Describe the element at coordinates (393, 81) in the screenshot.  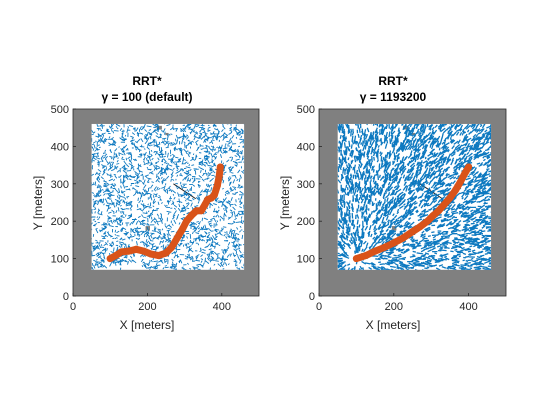
I see `right-title: RRT*` at that location.